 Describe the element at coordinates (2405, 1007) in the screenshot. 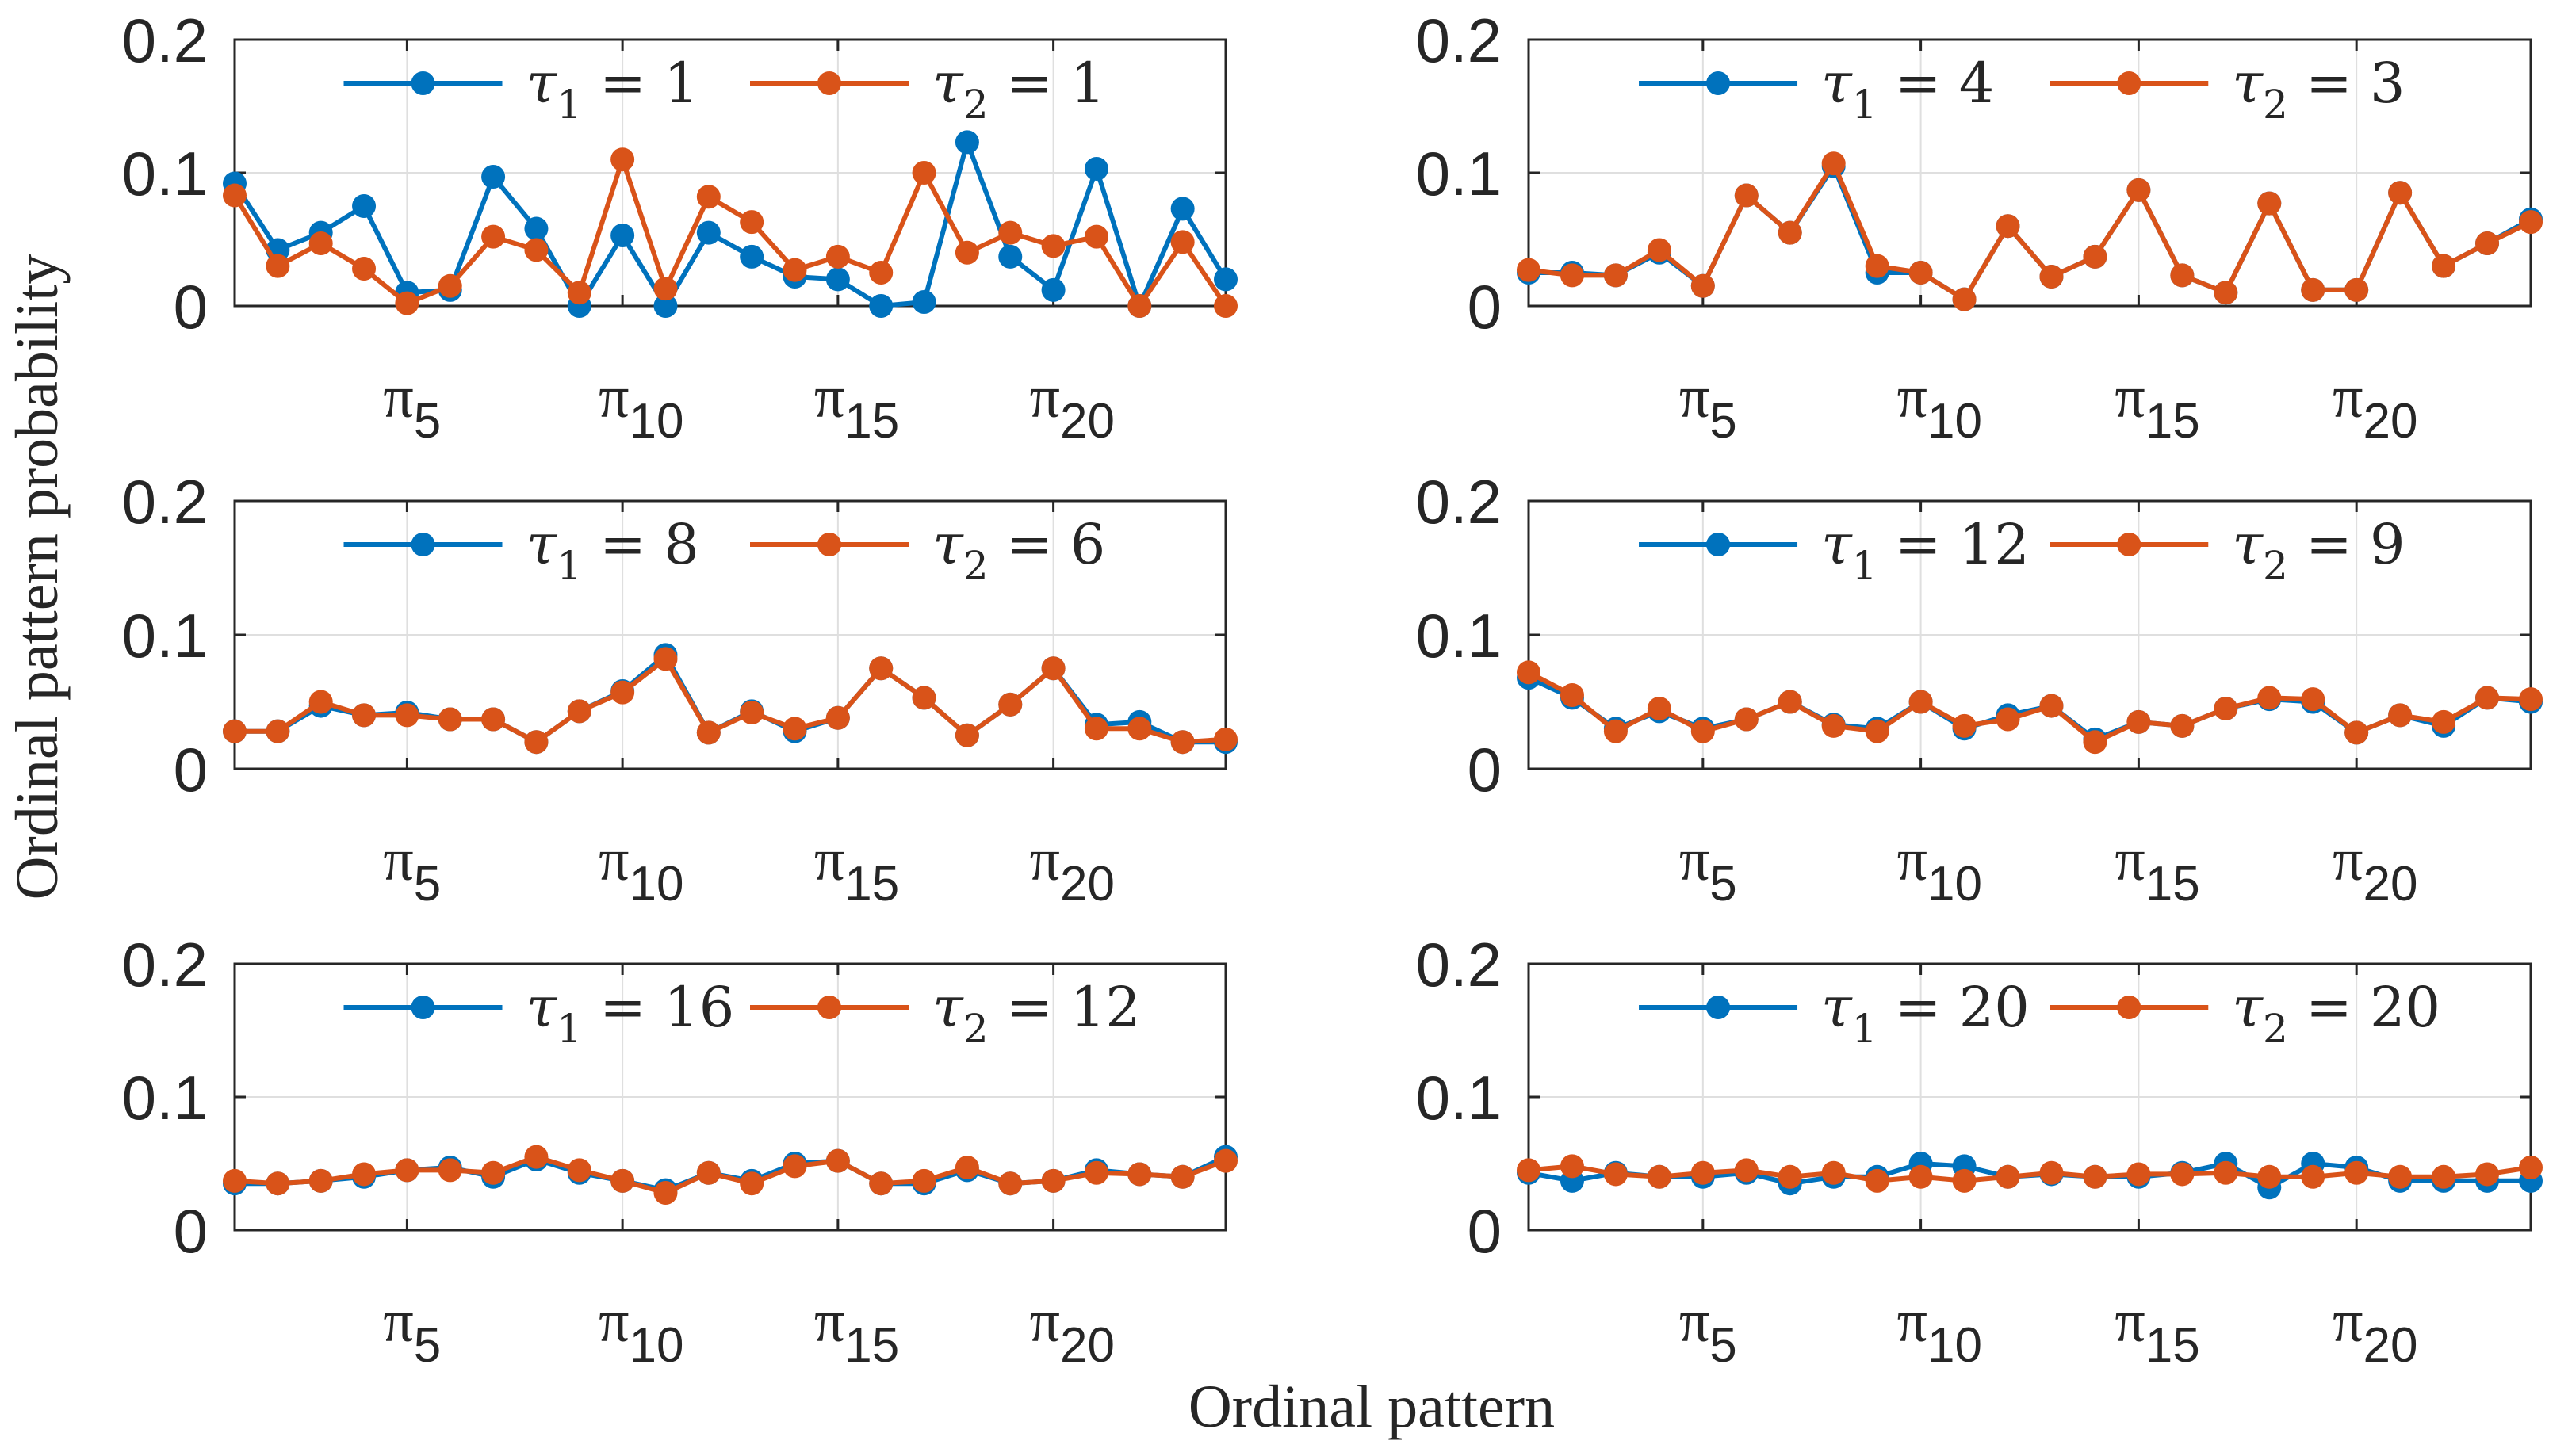

I see `legend-value: 20` at that location.